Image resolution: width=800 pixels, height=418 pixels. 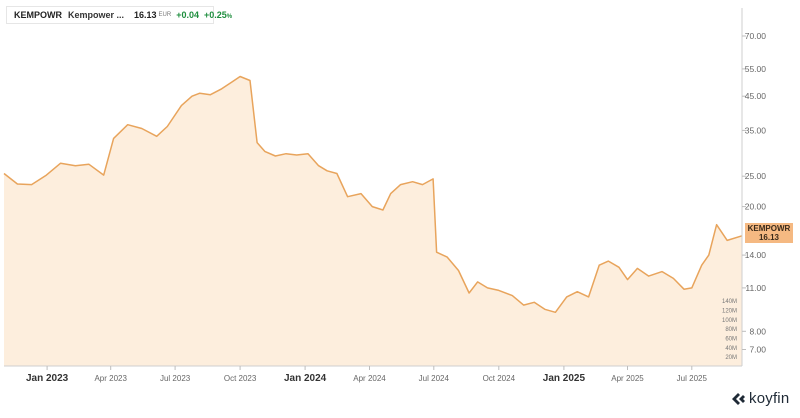 I want to click on y-tick-label: 11.00, so click(x=755, y=288).